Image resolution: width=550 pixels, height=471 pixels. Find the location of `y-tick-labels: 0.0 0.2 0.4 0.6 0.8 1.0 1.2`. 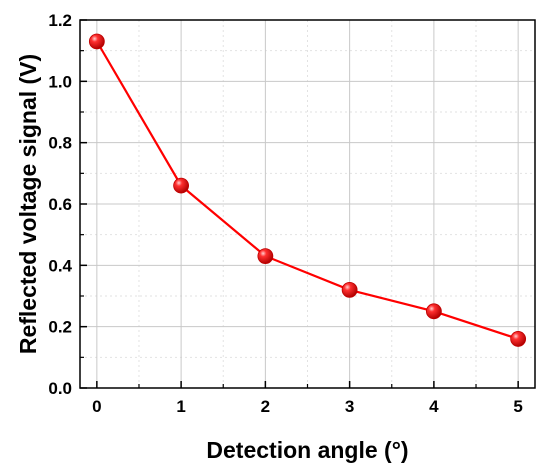

y-tick-labels: 0.0 0.2 0.4 0.6 0.8 1.0 1.2 is located at coordinates (60, 204).